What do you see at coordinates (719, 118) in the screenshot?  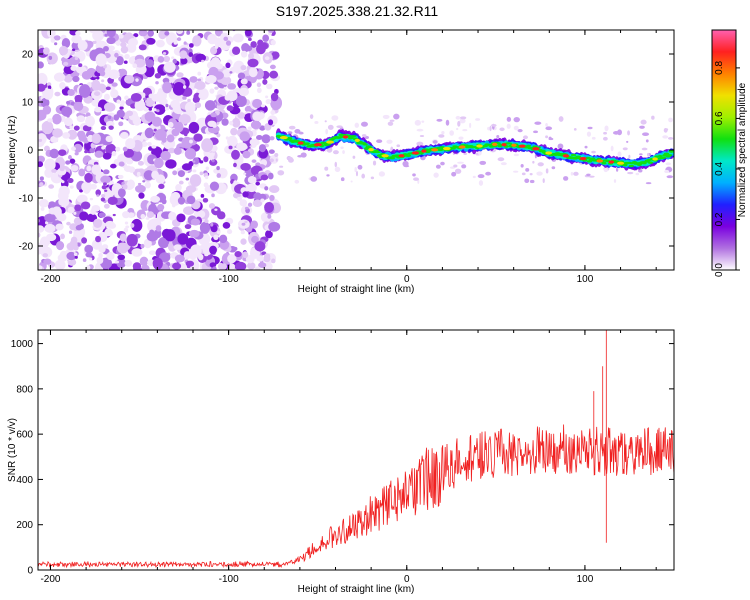 I see `colorbar-tick-label: 0.6` at bounding box center [719, 118].